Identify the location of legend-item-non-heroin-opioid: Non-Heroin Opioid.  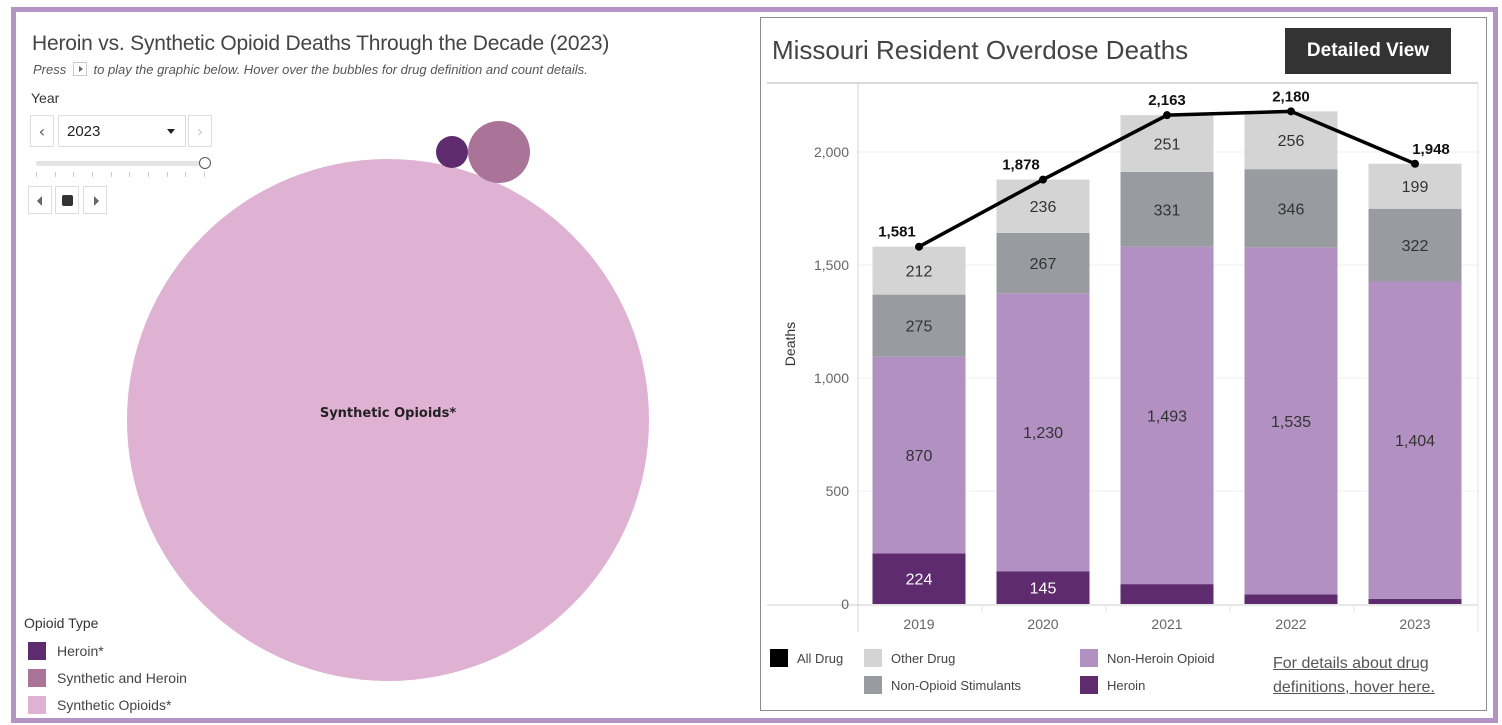
(1147, 658).